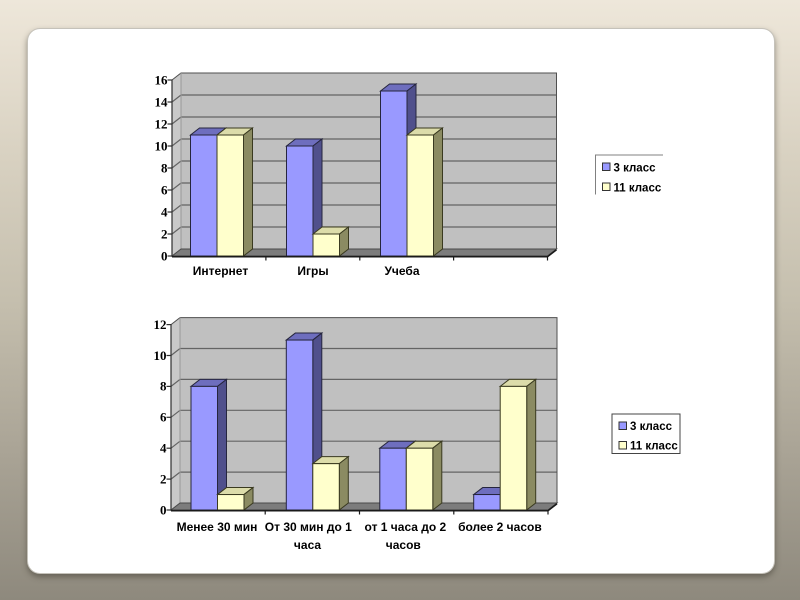 This screenshot has height=600, width=800. I want to click on svg-text: Менее 30 мин, so click(217, 527).